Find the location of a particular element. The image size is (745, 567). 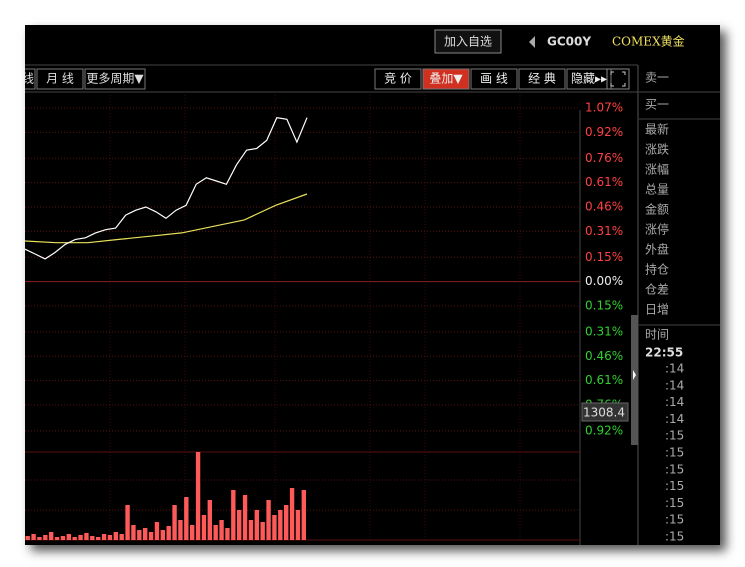

y-tick-label: 0.46% is located at coordinates (604, 356).